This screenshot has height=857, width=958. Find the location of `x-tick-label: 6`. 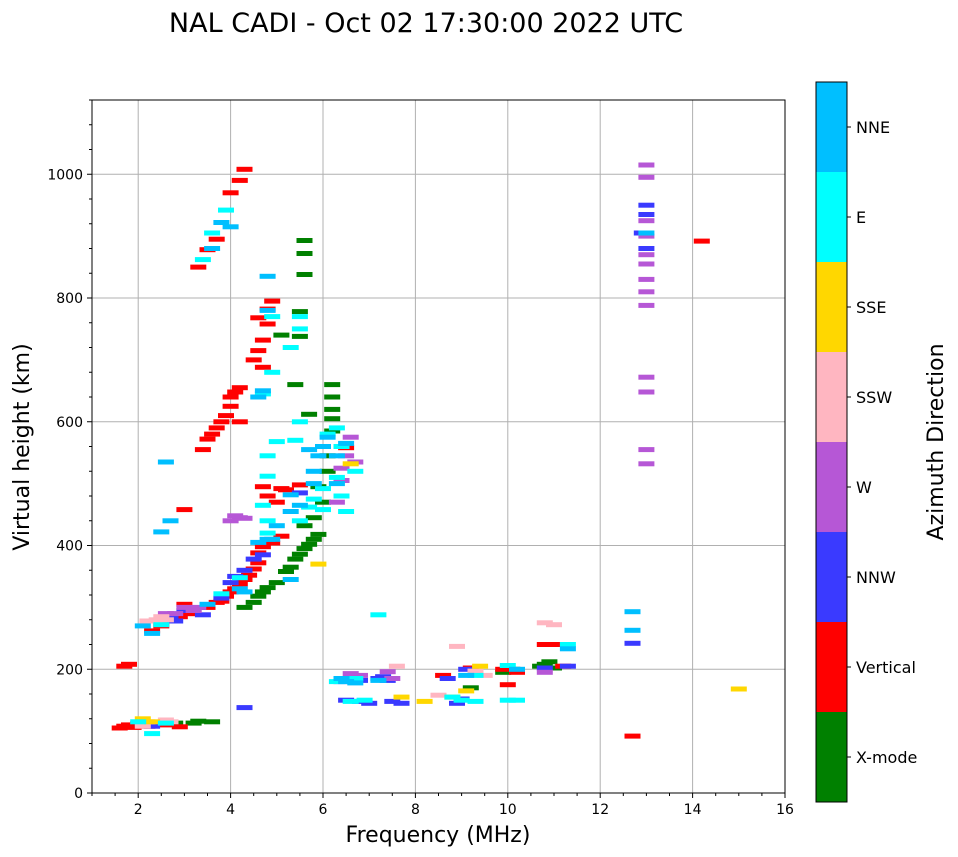

x-tick-label: 6 is located at coordinates (323, 810).